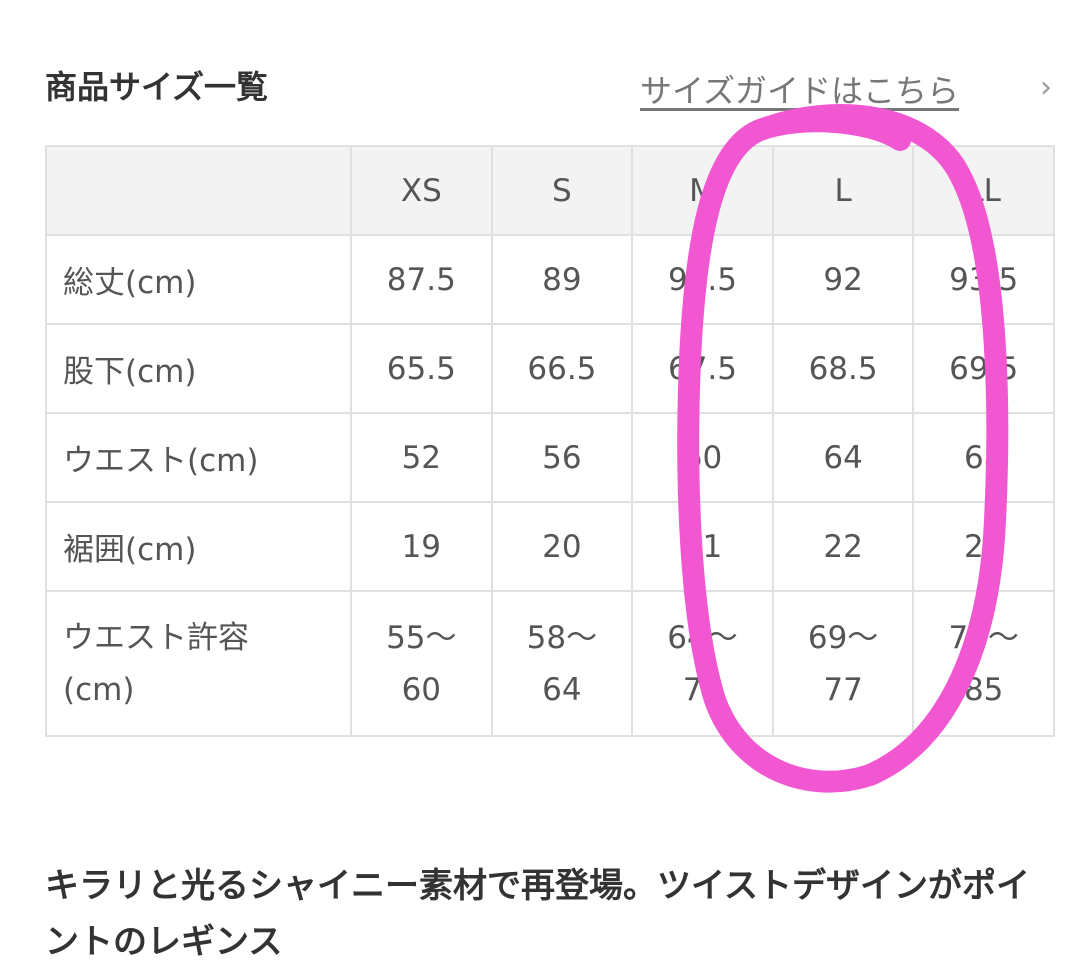 This screenshot has height=970, width=1080. I want to click on cell-value: 55〜60, so click(421, 663).